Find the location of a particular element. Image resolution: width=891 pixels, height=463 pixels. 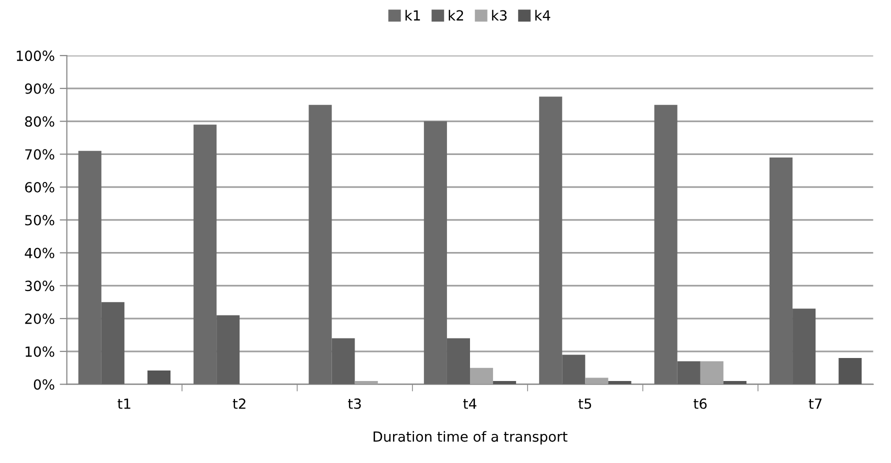

y-tick-label: 40% is located at coordinates (39, 253).